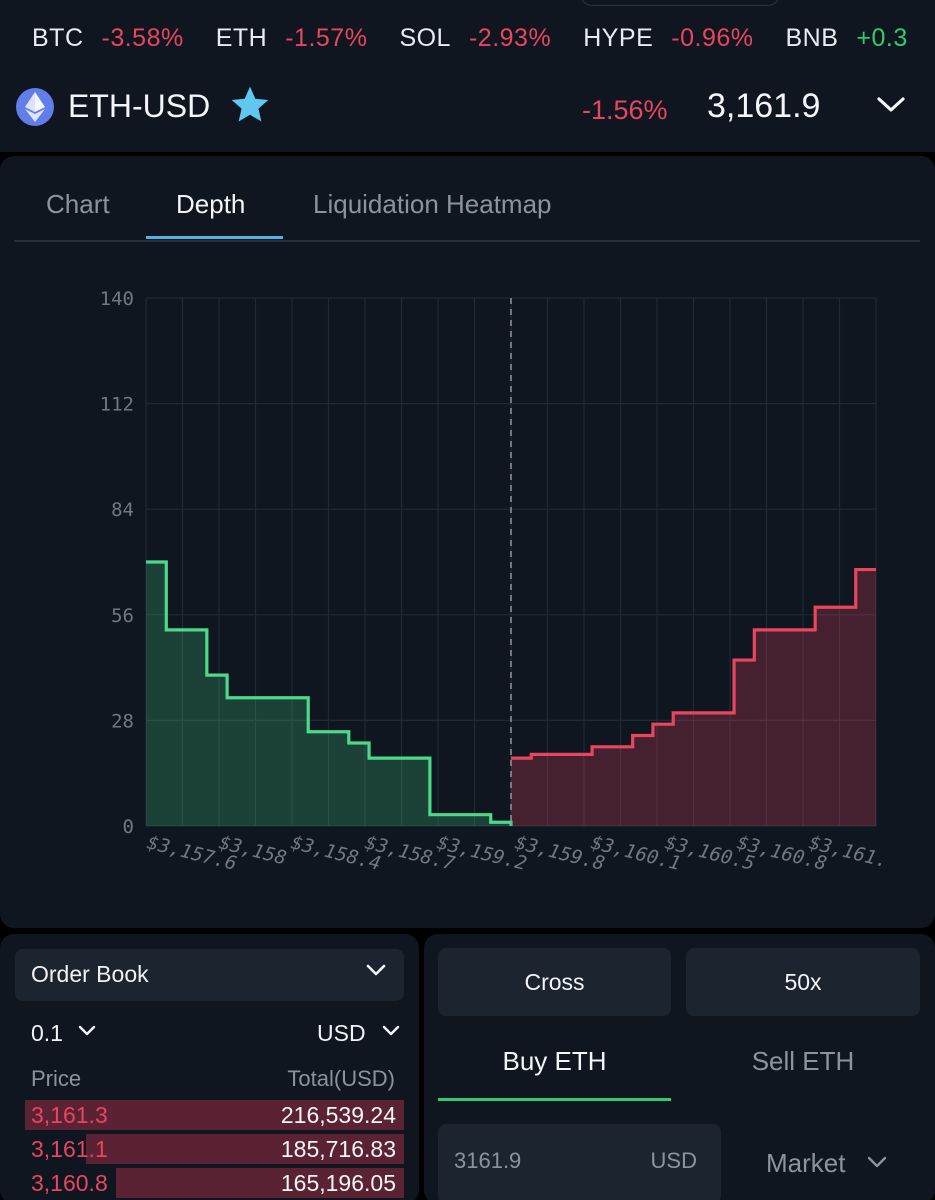  I want to click on active-tab-indicator, so click(214, 237).